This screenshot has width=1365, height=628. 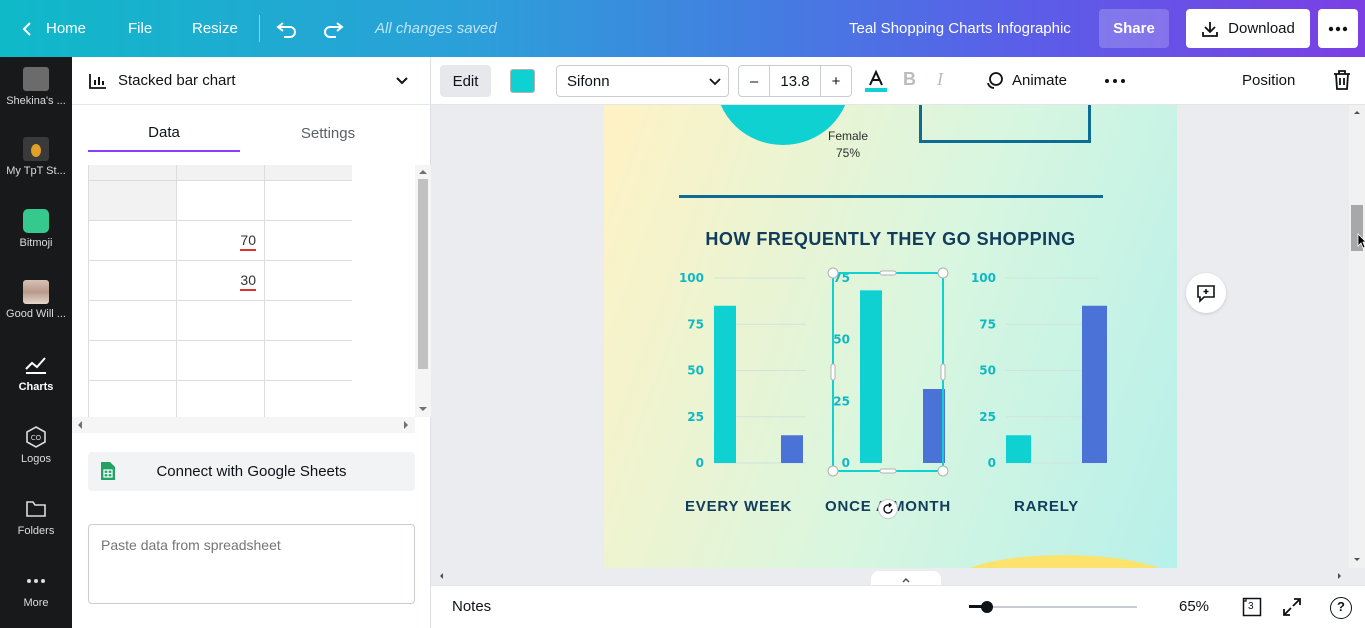 I want to click on paste-data-input, so click(x=251, y=564).